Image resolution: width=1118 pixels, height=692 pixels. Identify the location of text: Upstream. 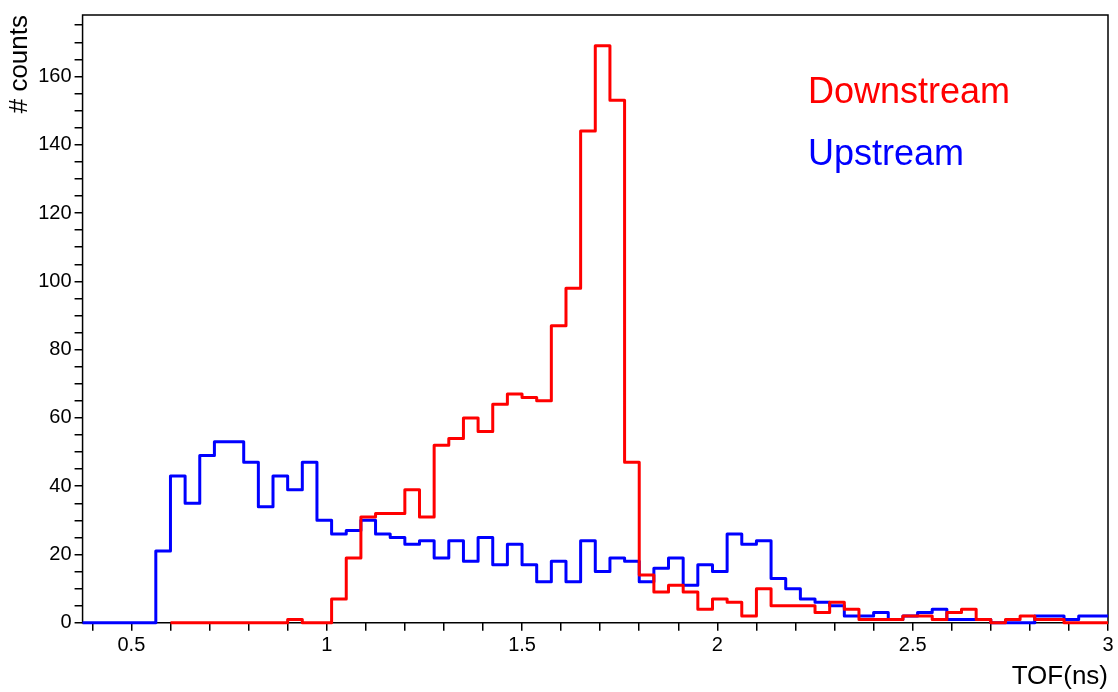
(886, 152).